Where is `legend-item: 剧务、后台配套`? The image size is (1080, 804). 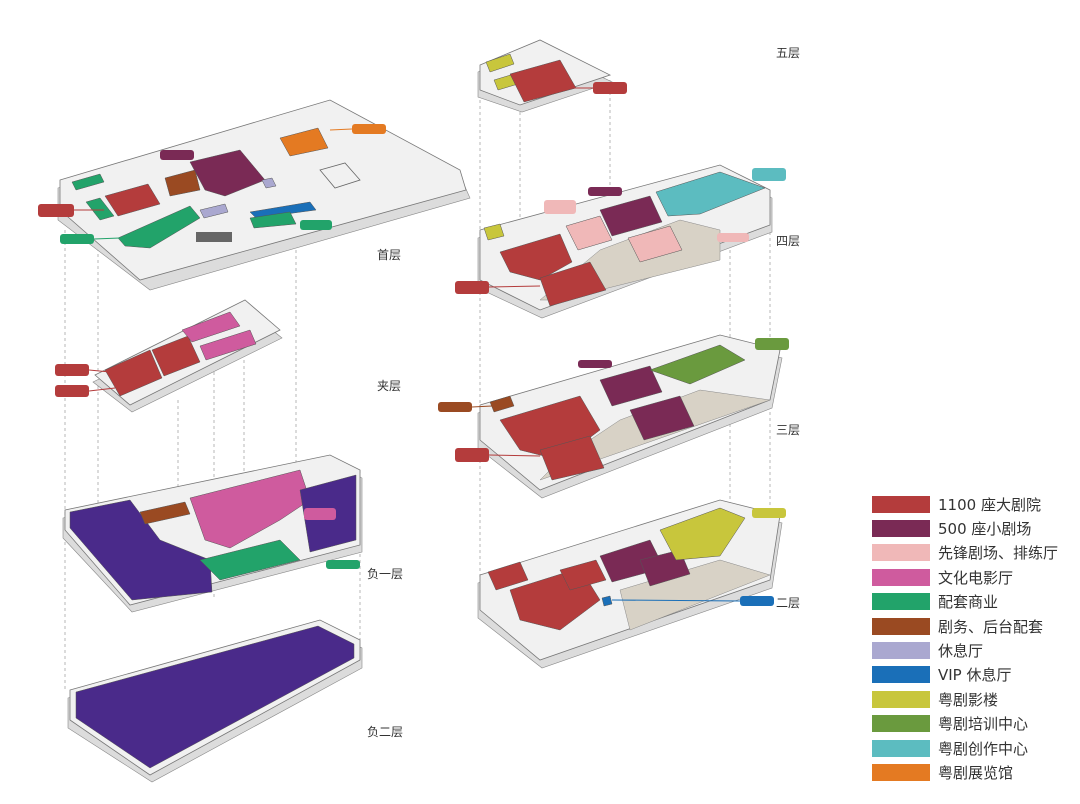 legend-item: 剧务、后台配套 is located at coordinates (965, 626).